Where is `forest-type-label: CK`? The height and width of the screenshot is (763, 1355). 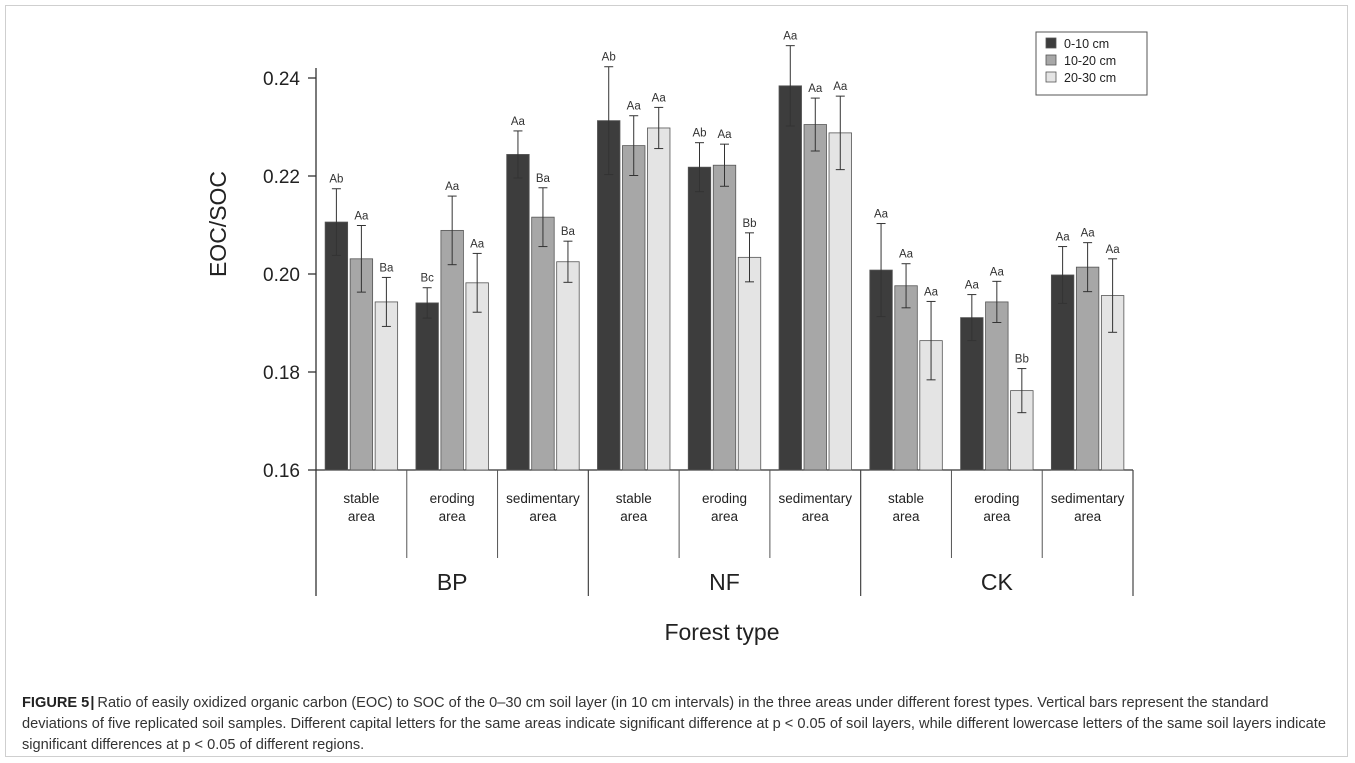 forest-type-label: CK is located at coordinates (997, 582).